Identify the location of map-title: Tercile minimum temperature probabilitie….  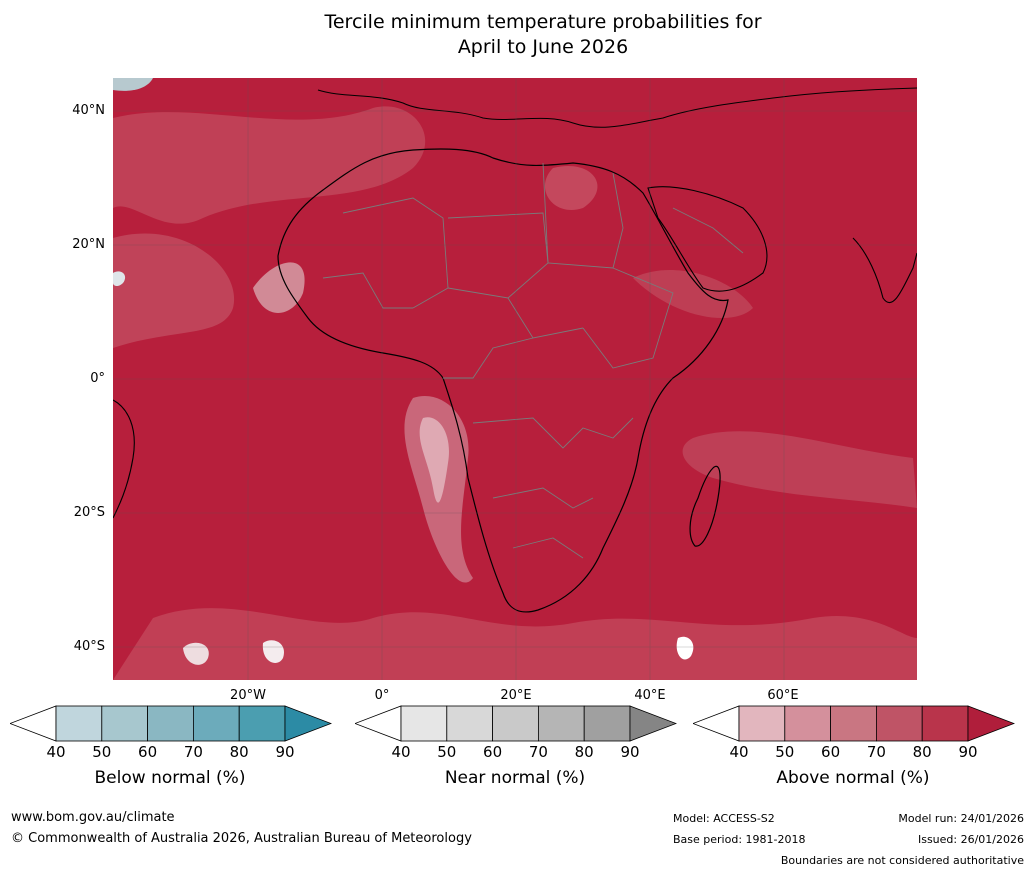
(517, 35).